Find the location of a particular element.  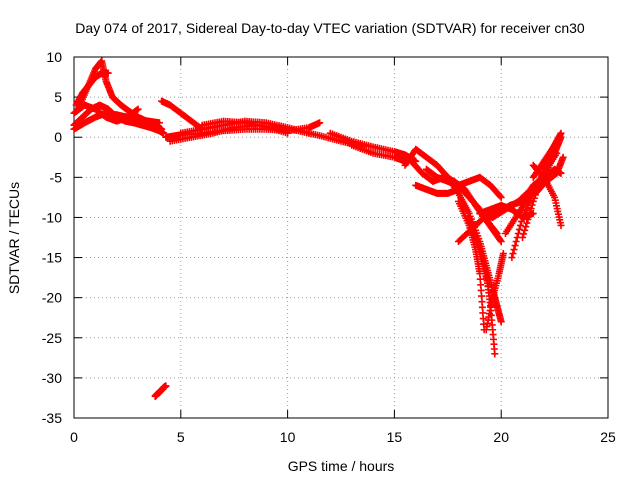

x-tick-label: 15 is located at coordinates (395, 437).